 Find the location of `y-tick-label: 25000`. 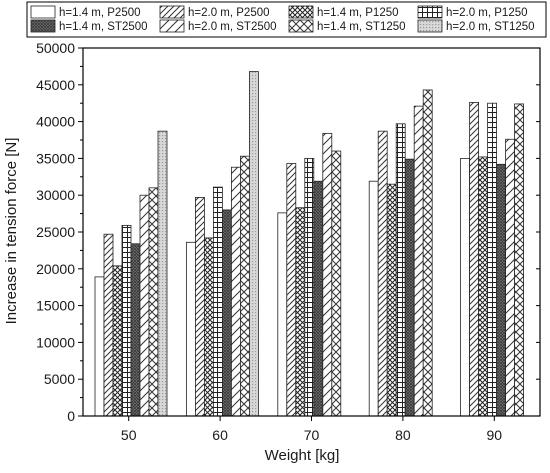

y-tick-label: 25000 is located at coordinates (55, 232).